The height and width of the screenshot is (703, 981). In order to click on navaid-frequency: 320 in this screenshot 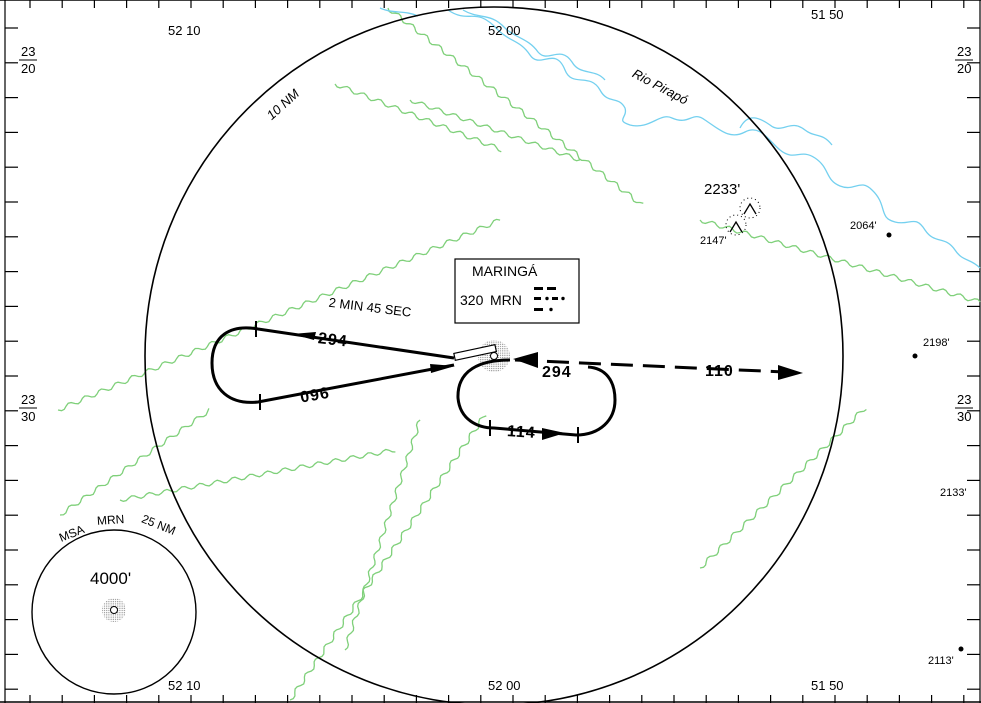, I will do `click(472, 300)`.